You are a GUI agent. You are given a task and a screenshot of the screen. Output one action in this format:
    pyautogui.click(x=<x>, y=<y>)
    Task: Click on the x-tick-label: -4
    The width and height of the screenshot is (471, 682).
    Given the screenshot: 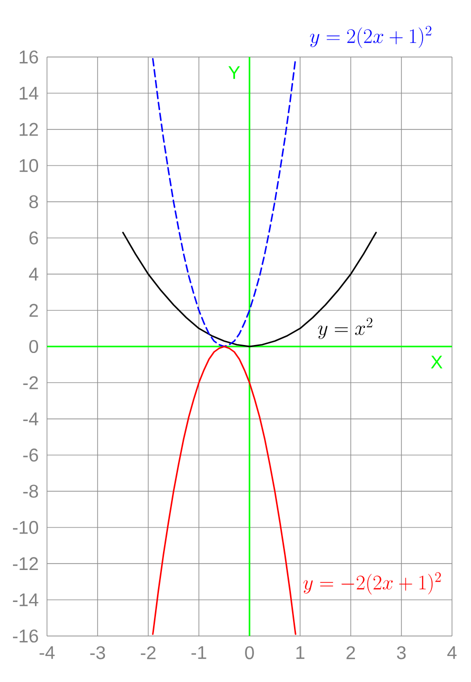 What is the action you would take?
    pyautogui.click(x=47, y=652)
    